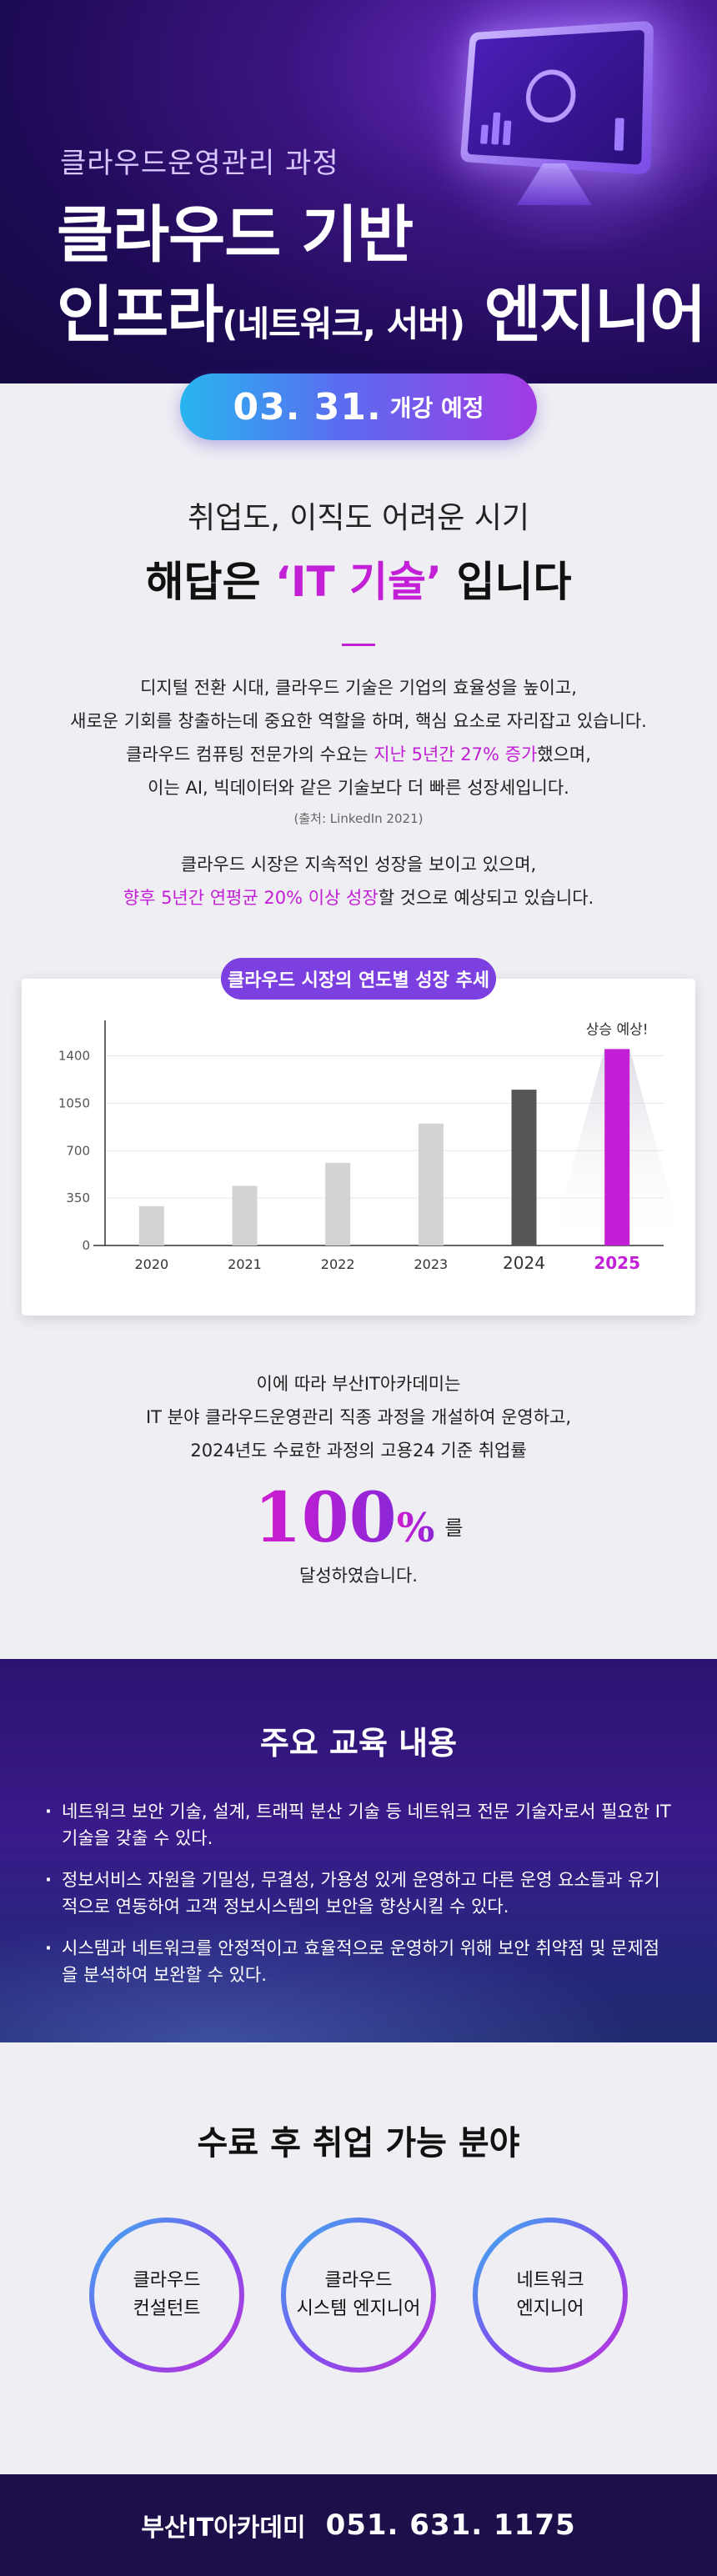 The image size is (717, 2576). Describe the element at coordinates (78, 1150) in the screenshot. I see `y-tick-label: 700` at that location.